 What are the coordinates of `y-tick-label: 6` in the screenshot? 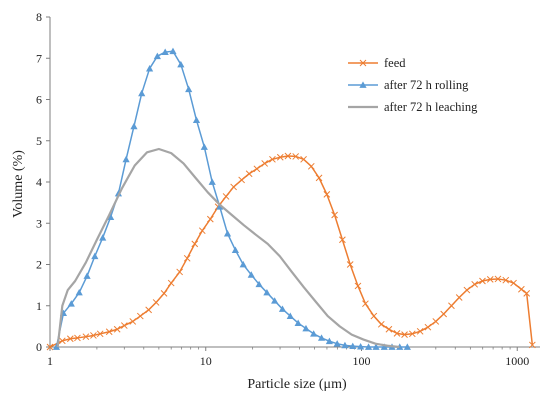 It's located at (39, 100).